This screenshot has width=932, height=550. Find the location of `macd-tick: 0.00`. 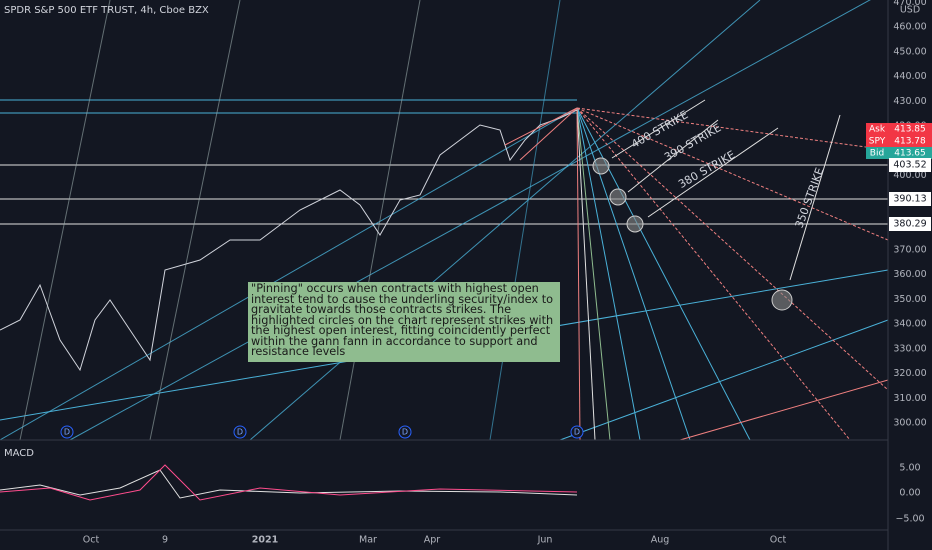

macd-tick: 0.00 is located at coordinates (909, 493).